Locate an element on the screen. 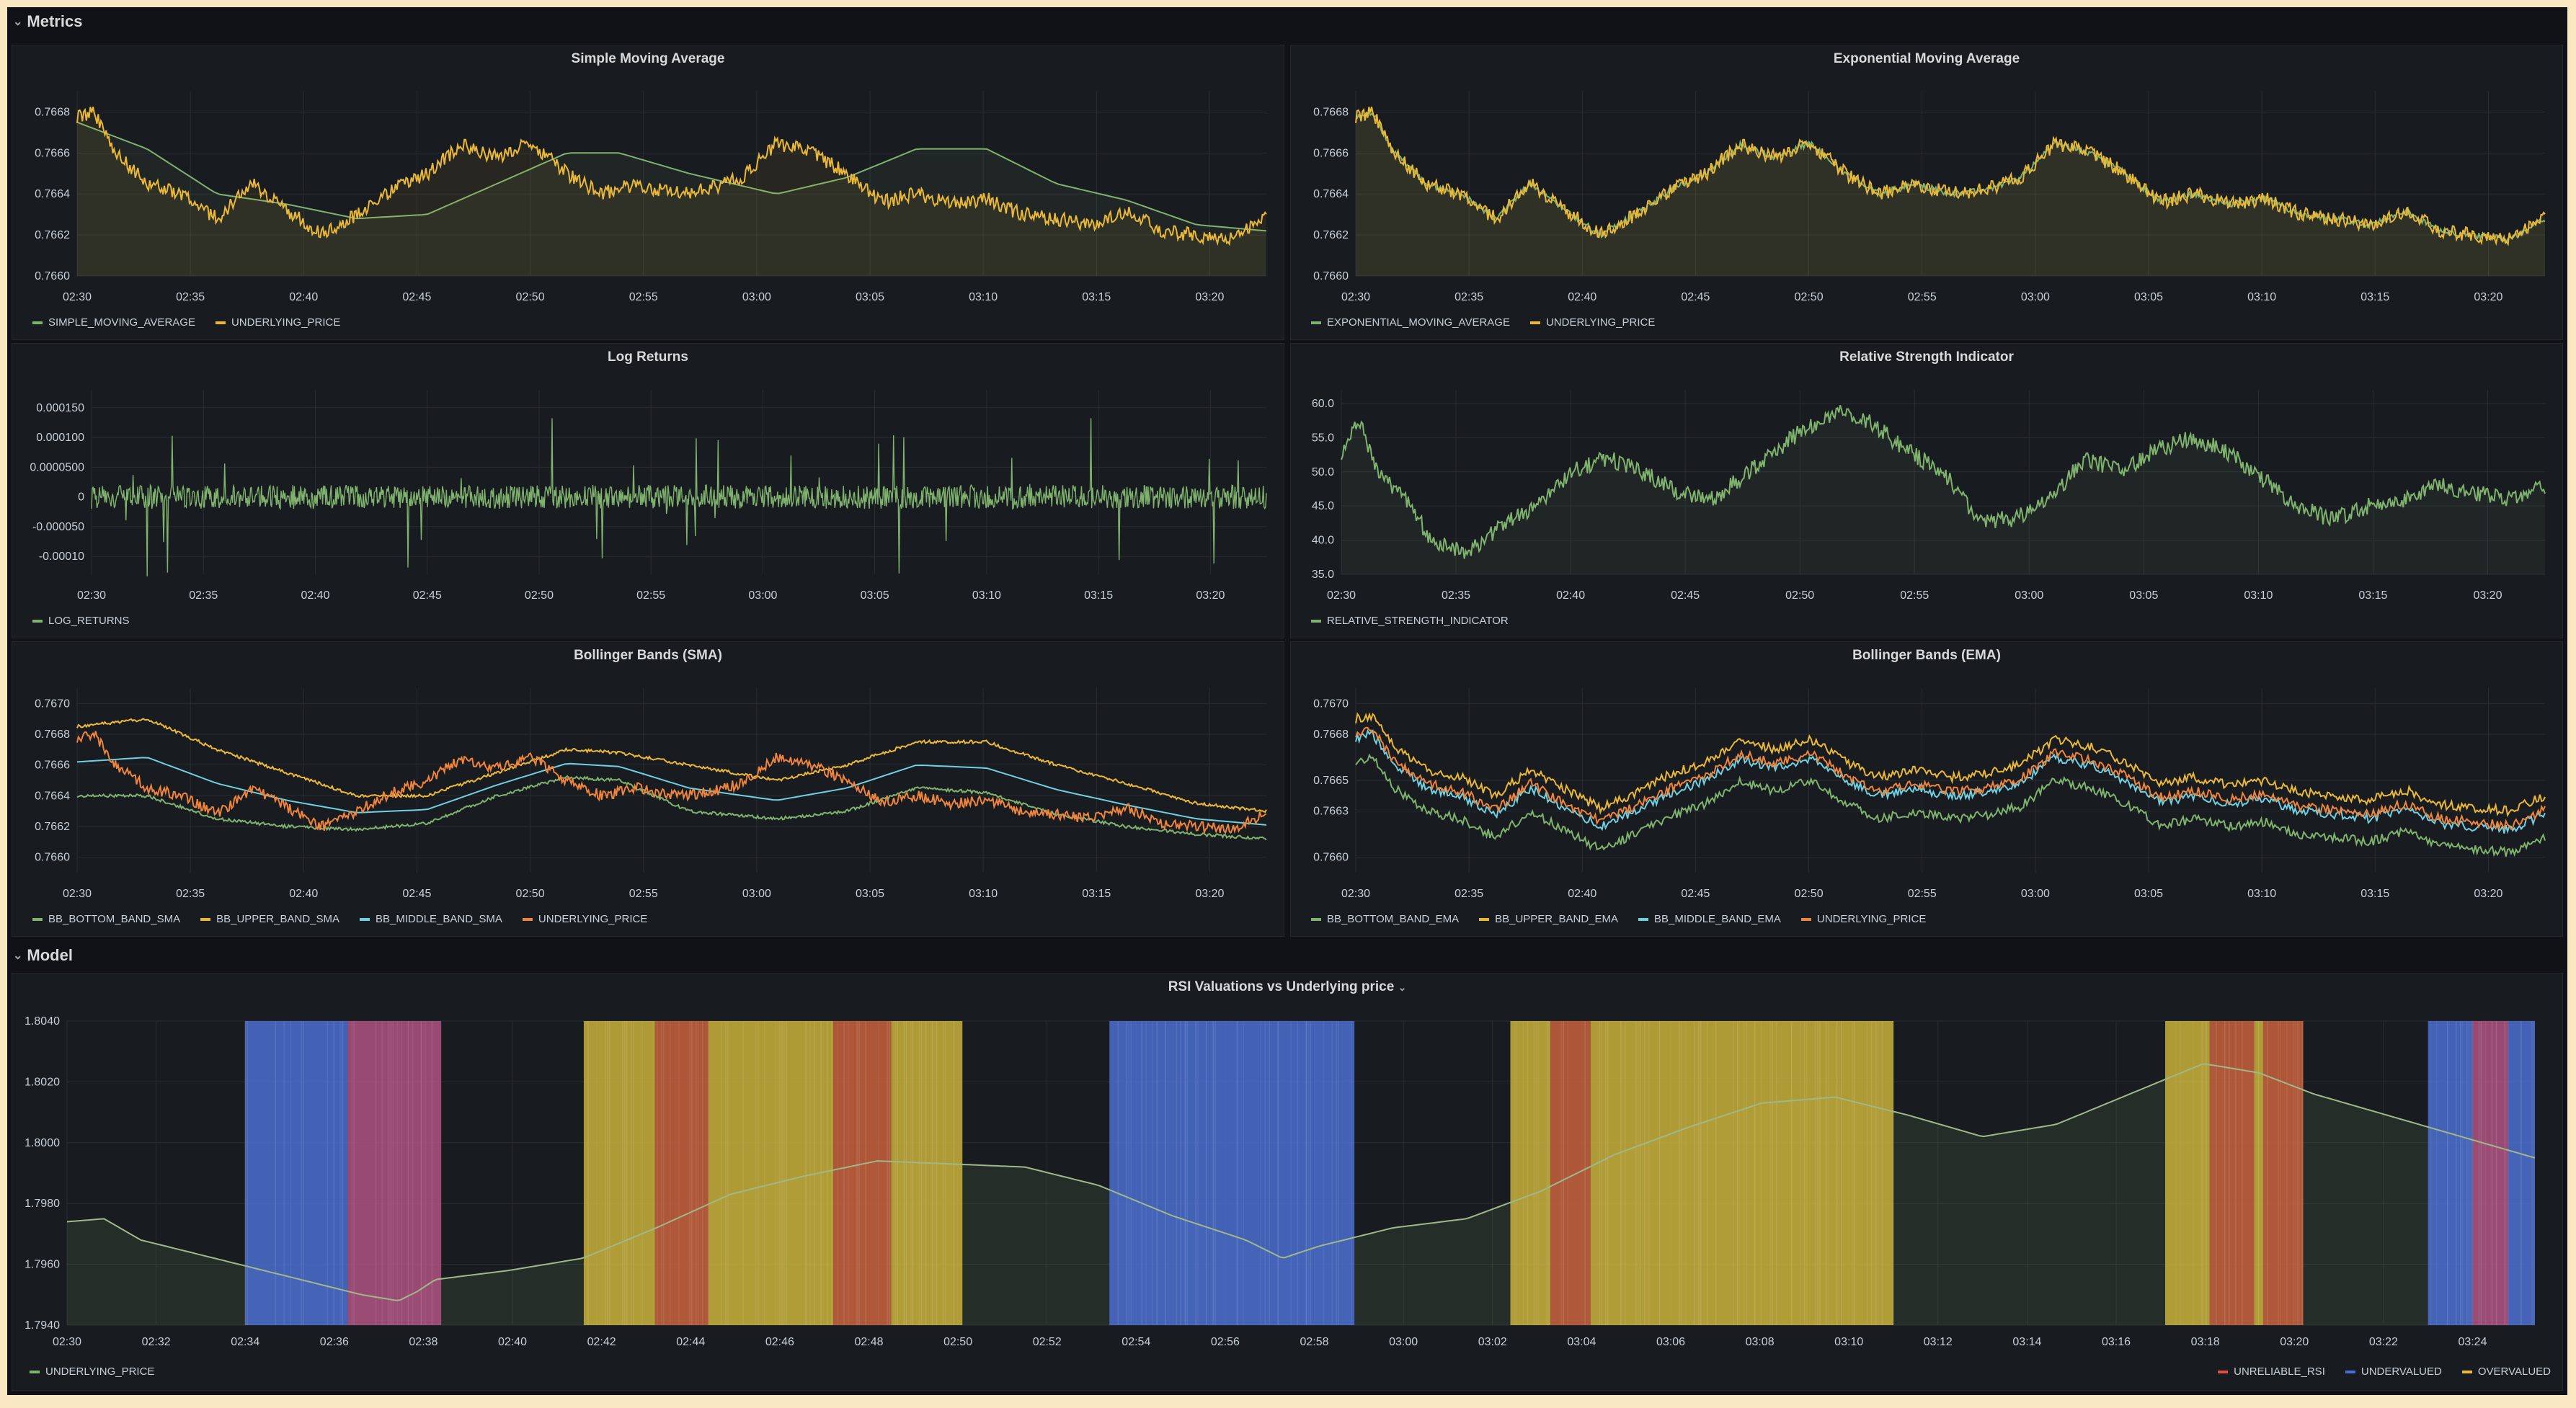 The width and height of the screenshot is (2576, 1408). legend-label: LOG_RETURNS is located at coordinates (89, 621).